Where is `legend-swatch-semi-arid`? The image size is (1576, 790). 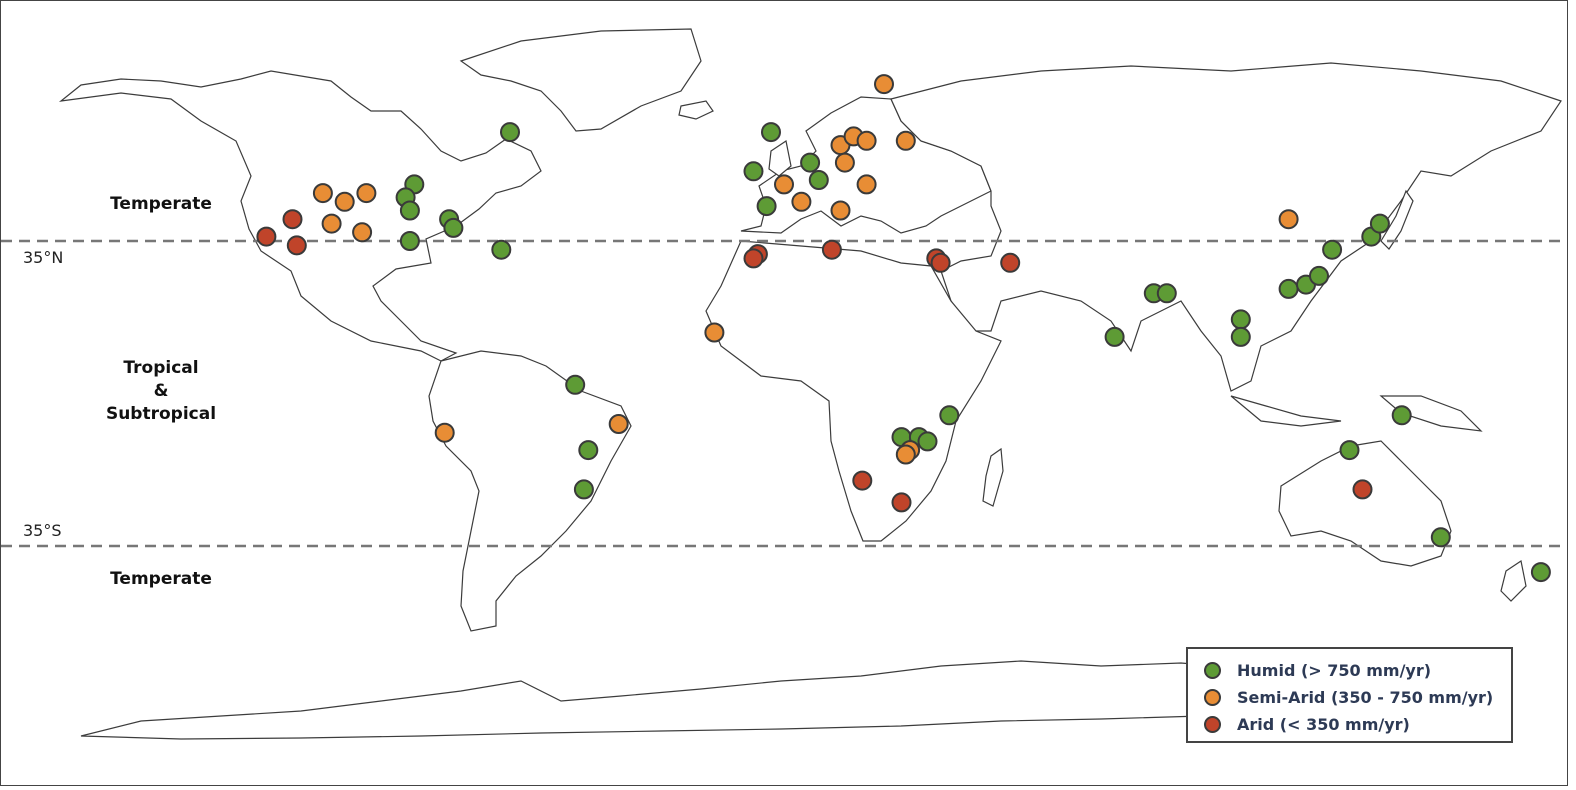 legend-swatch-semi-arid is located at coordinates (1212, 697).